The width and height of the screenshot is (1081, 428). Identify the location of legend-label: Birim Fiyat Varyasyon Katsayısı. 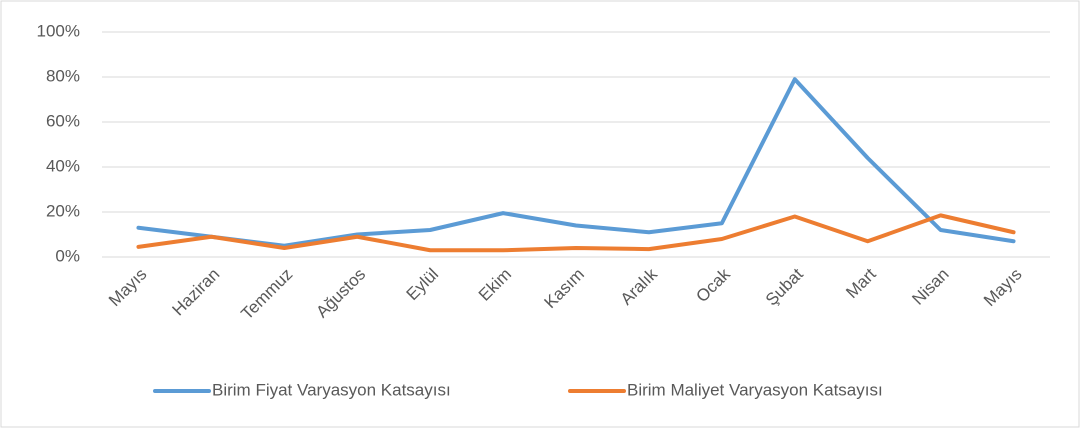
(331, 389).